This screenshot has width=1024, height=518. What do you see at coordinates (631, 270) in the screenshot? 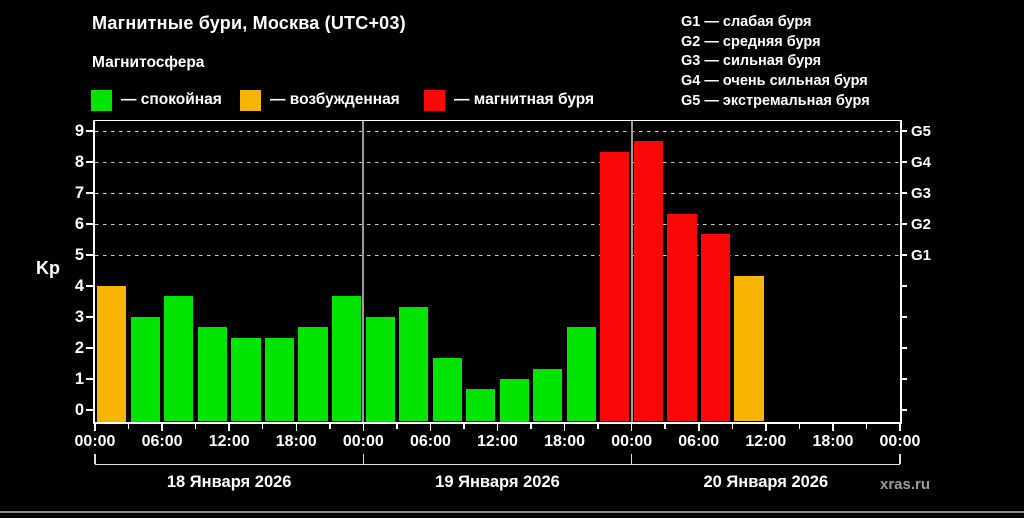
I see `day-divider` at bounding box center [631, 270].